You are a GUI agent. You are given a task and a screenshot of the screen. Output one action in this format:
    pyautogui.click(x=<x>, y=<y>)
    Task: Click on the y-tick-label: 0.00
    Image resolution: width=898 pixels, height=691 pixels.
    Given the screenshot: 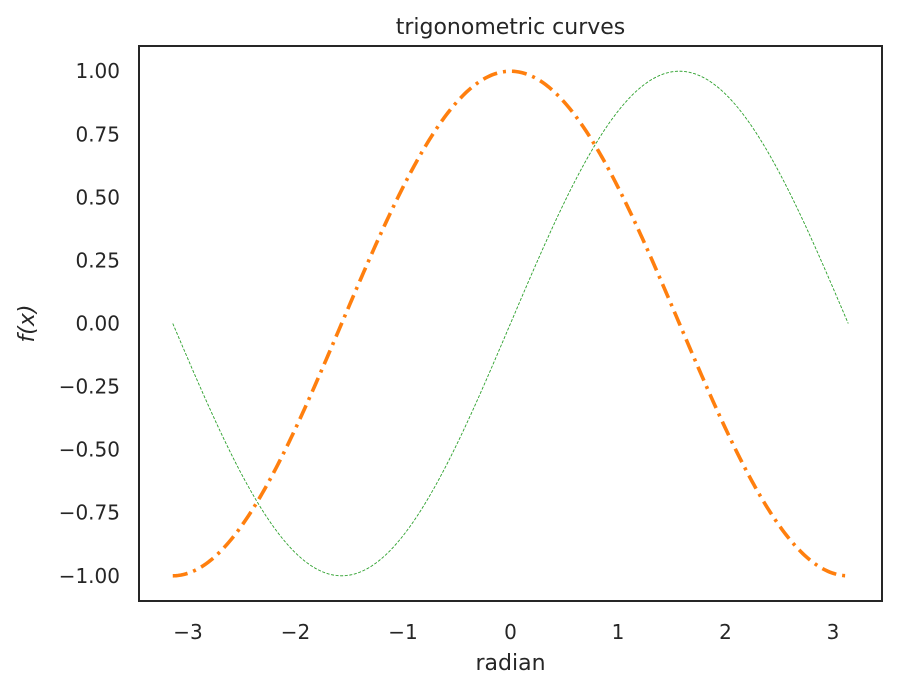 What is the action you would take?
    pyautogui.click(x=97, y=324)
    